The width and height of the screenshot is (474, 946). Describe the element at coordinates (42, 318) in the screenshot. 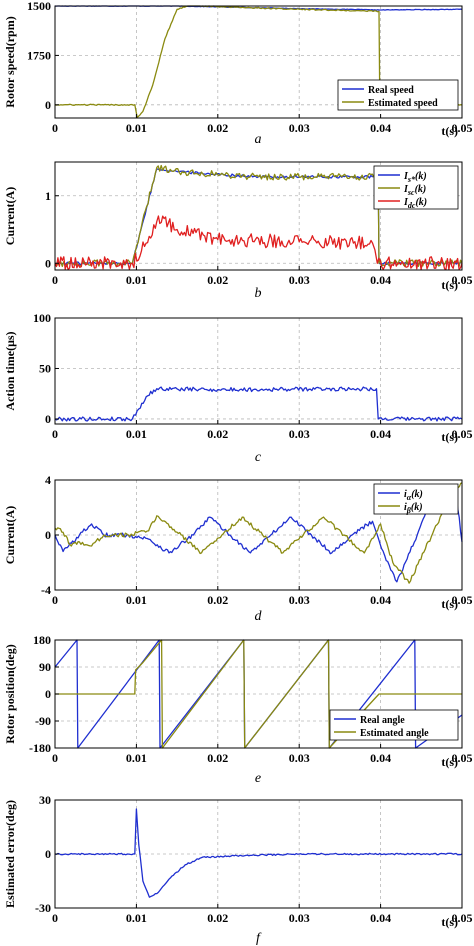

I see `y-tick-label: 100` at that location.